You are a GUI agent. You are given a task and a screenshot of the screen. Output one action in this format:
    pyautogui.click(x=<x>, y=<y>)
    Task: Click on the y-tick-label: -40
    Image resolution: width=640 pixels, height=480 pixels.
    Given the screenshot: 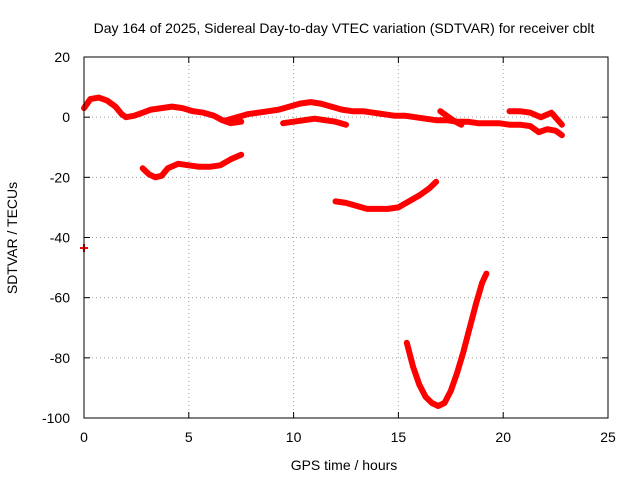 What is the action you would take?
    pyautogui.click(x=60, y=238)
    